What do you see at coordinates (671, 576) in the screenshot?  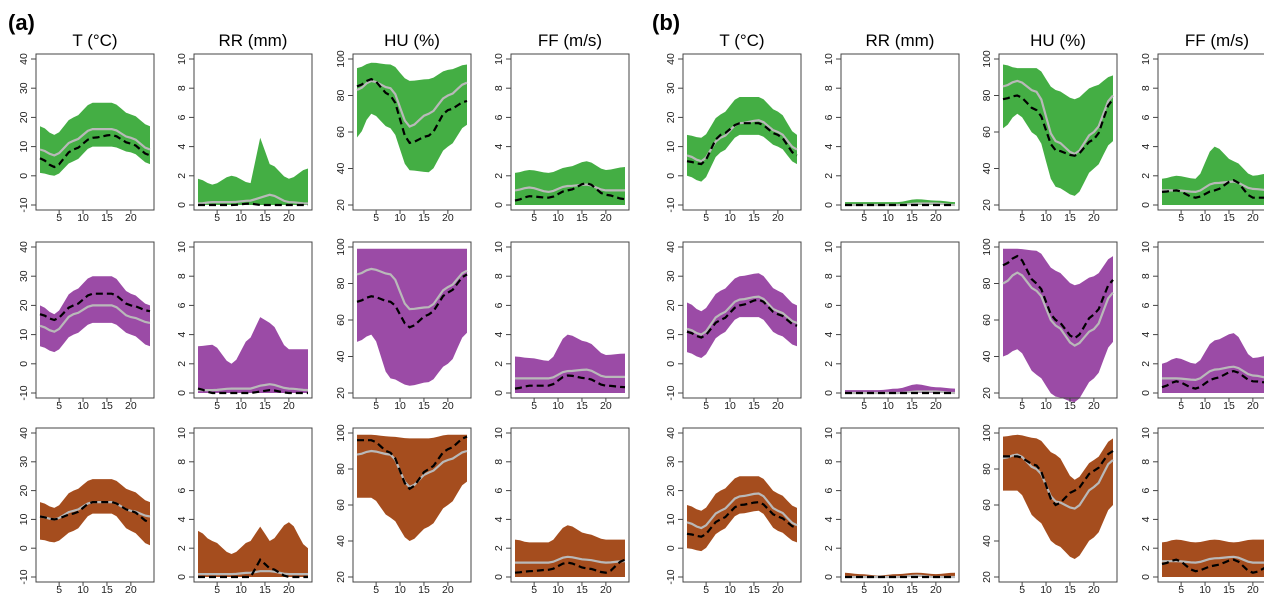 I see `y-tick-label-gb-r3-c1: -10` at bounding box center [671, 576].